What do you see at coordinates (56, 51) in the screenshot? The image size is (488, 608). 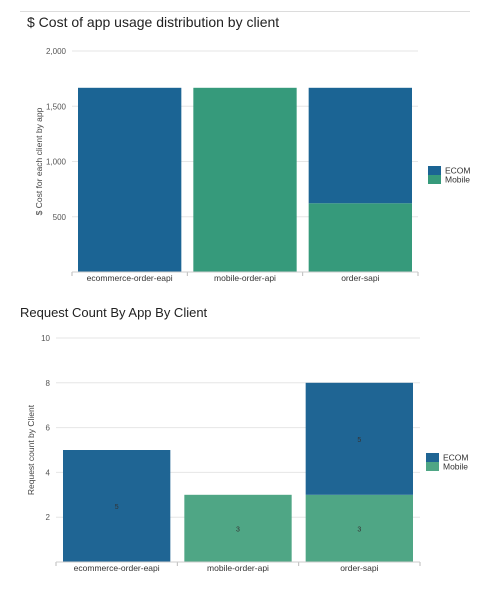 I see `y-tick-label: 2,000` at bounding box center [56, 51].